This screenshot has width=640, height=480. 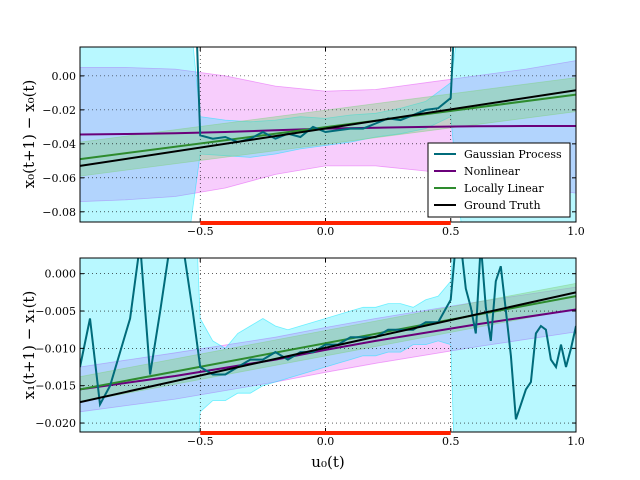 What do you see at coordinates (59, 144) in the screenshot?
I see `y-tick-label: −0.04` at bounding box center [59, 144].